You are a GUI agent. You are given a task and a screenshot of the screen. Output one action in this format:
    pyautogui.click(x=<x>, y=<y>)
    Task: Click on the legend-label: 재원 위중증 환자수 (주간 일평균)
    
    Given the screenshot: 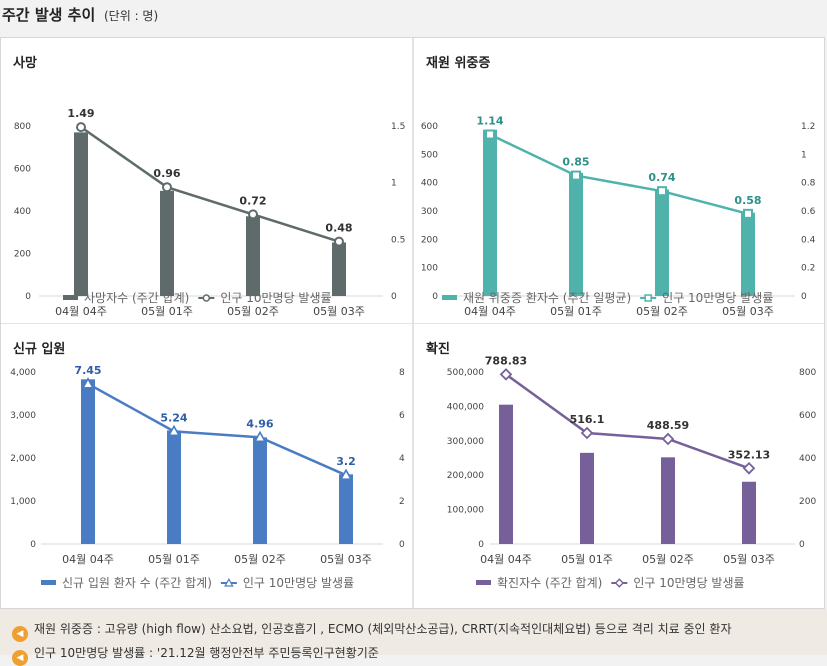 What is the action you would take?
    pyautogui.click(x=547, y=298)
    